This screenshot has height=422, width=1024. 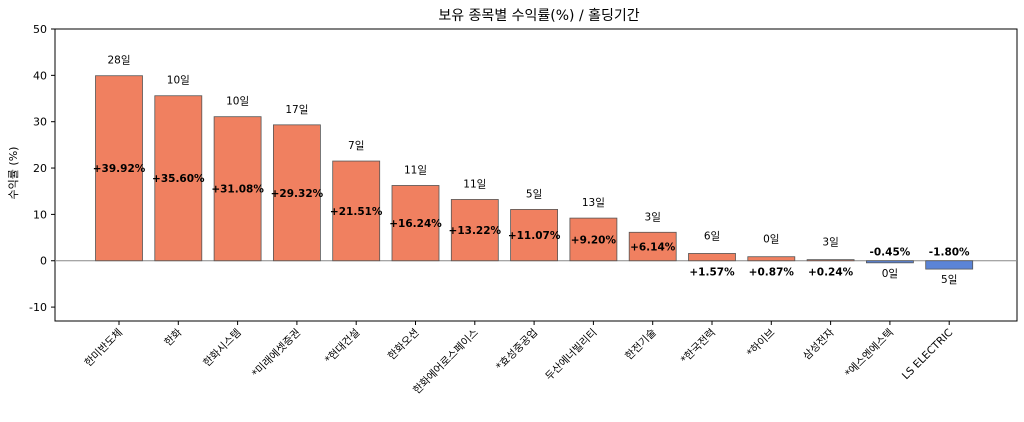 I want to click on bar-value-label: +39.92%, so click(x=119, y=169).